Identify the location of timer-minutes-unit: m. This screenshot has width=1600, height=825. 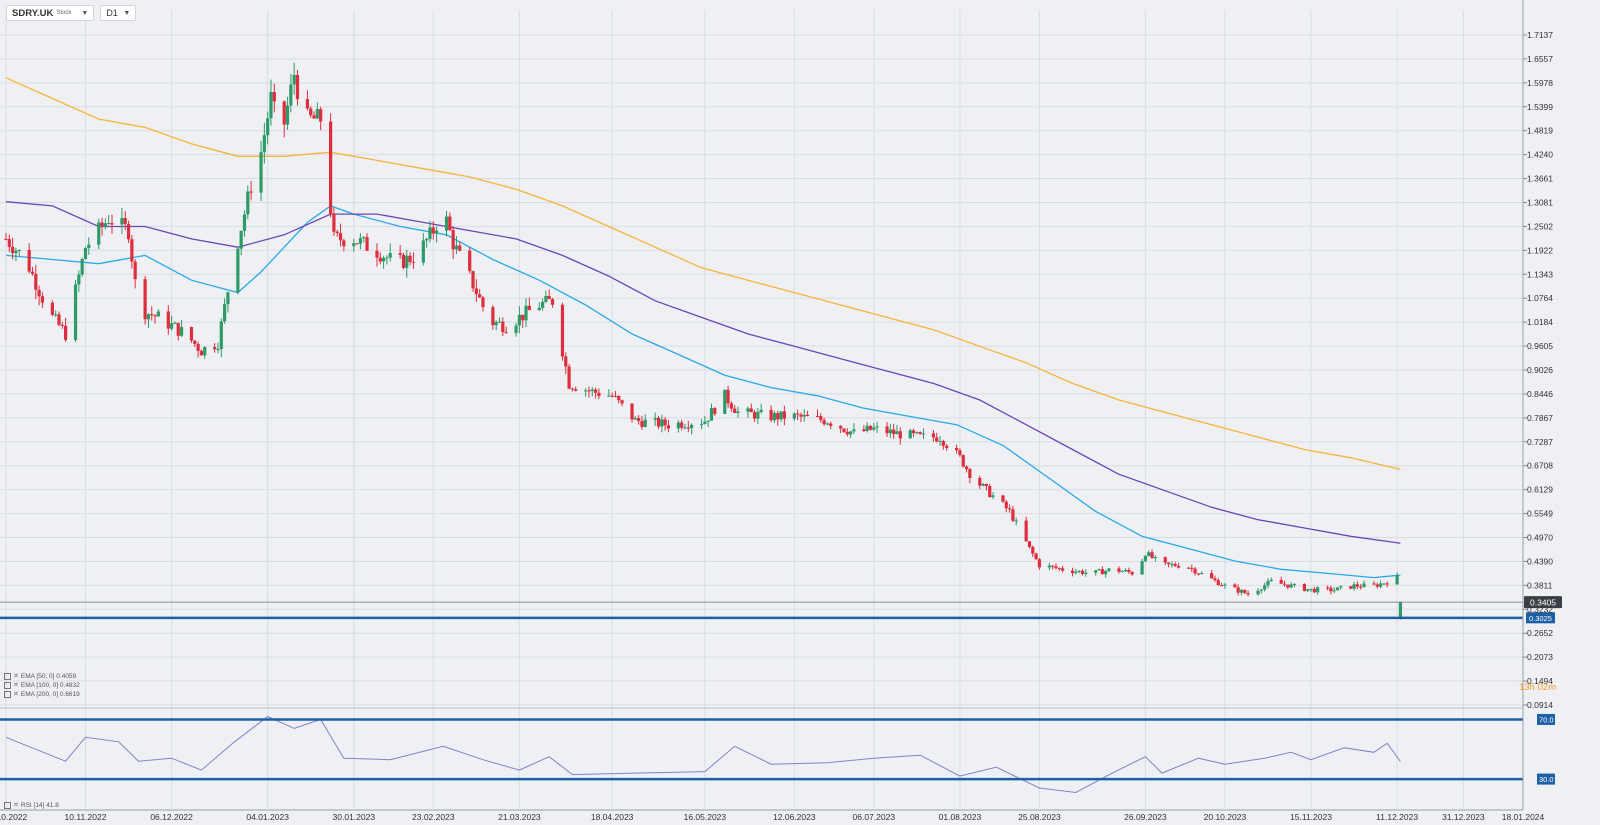
(1552, 687).